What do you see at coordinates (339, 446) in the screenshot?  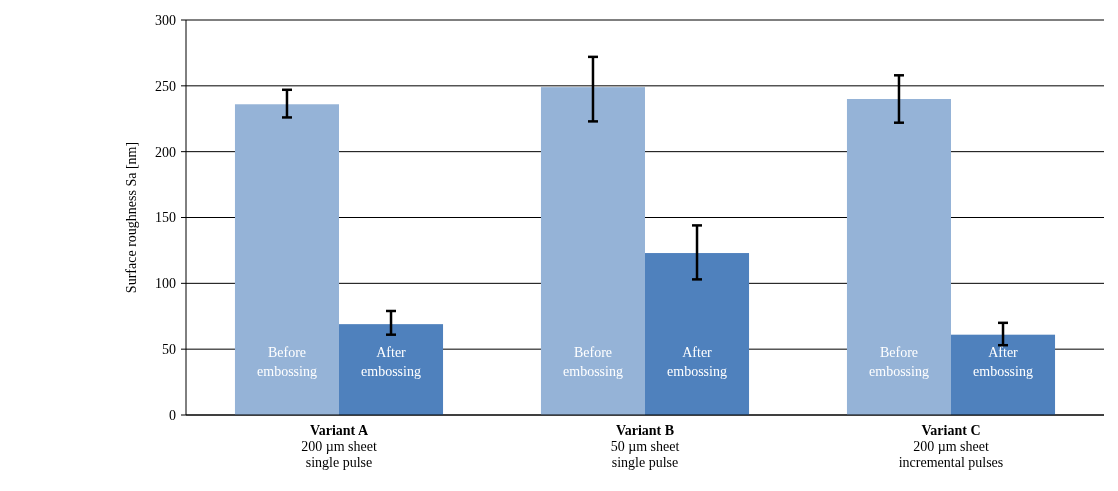 I see `x-tick-label: Variant A 200 µm sheet single pulse` at bounding box center [339, 446].